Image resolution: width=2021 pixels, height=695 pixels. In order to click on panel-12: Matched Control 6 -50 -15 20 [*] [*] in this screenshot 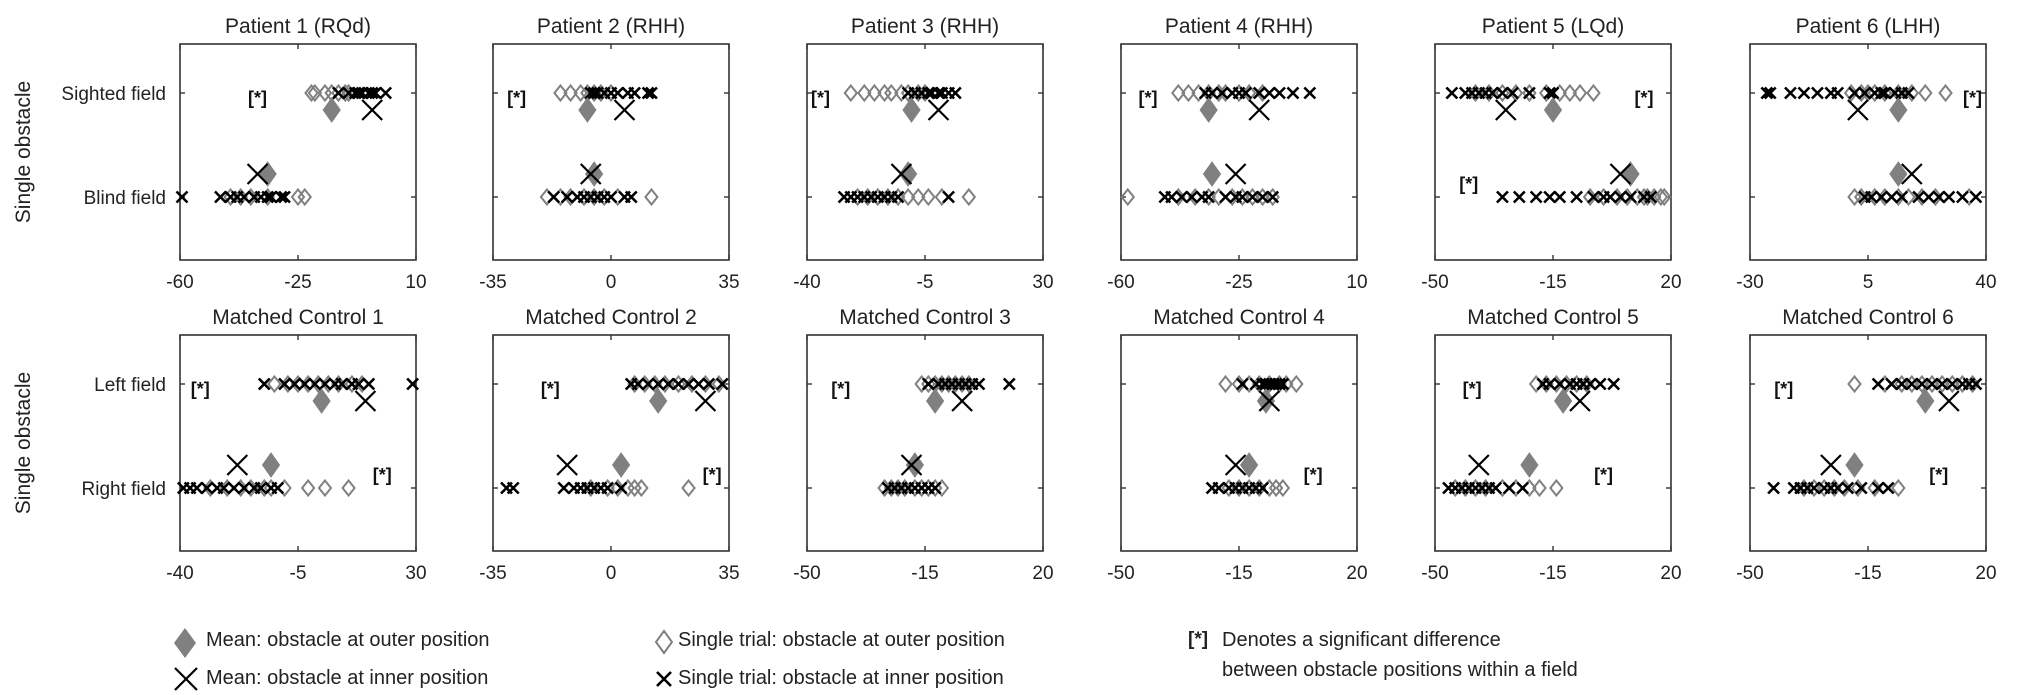, I will do `click(1866, 445)`.